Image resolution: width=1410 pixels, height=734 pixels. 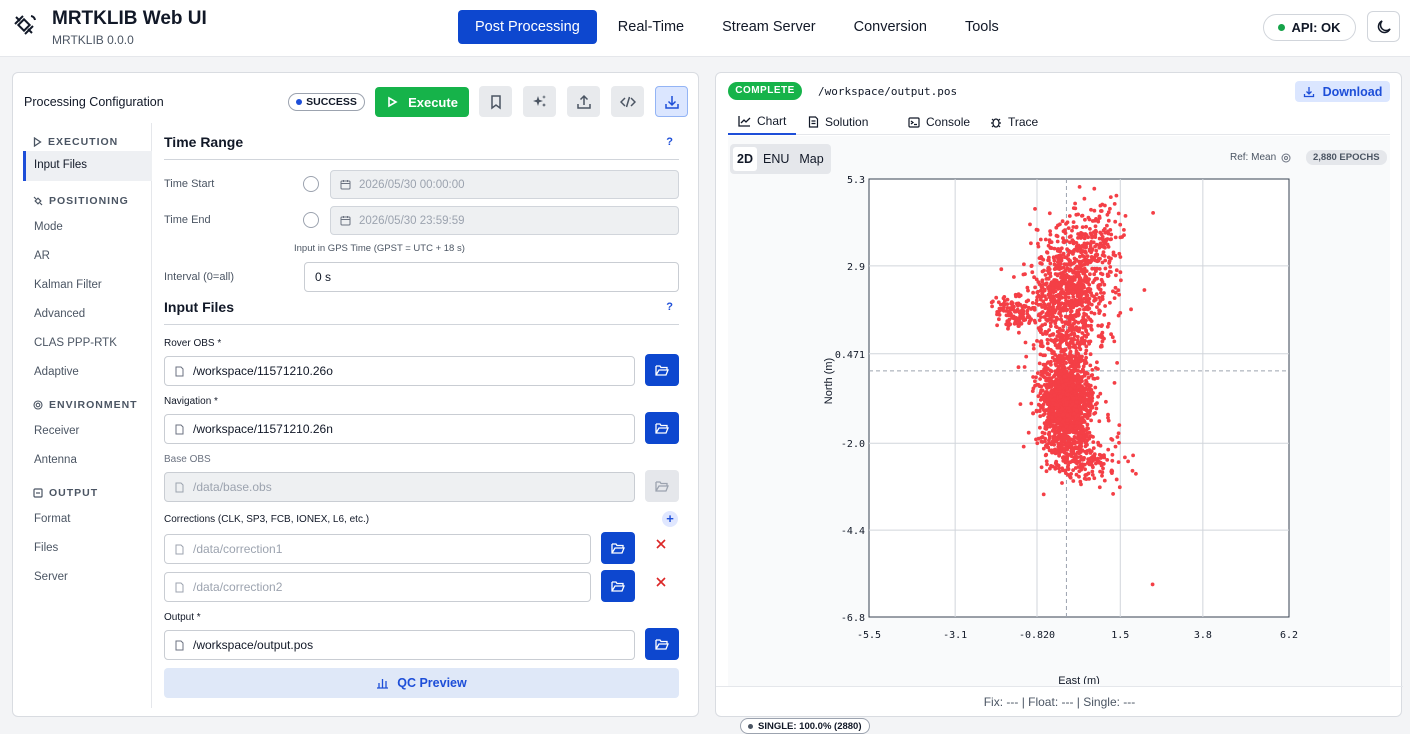 What do you see at coordinates (670, 519) in the screenshot?
I see `add-correction-button: +` at bounding box center [670, 519].